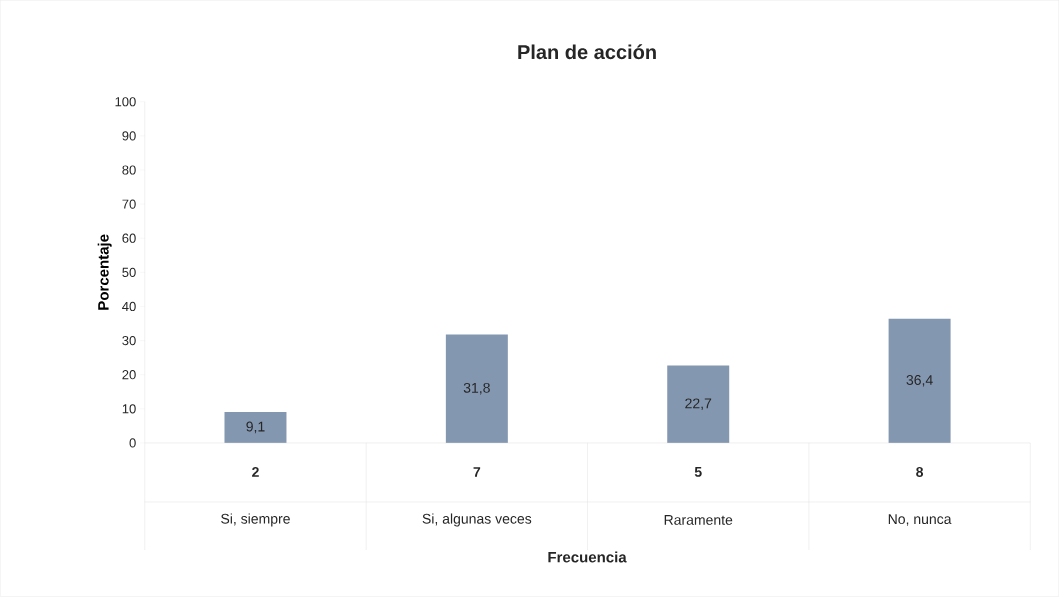 Image resolution: width=1059 pixels, height=597 pixels. Describe the element at coordinates (129, 375) in the screenshot. I see `y-tick-label: 20` at that location.